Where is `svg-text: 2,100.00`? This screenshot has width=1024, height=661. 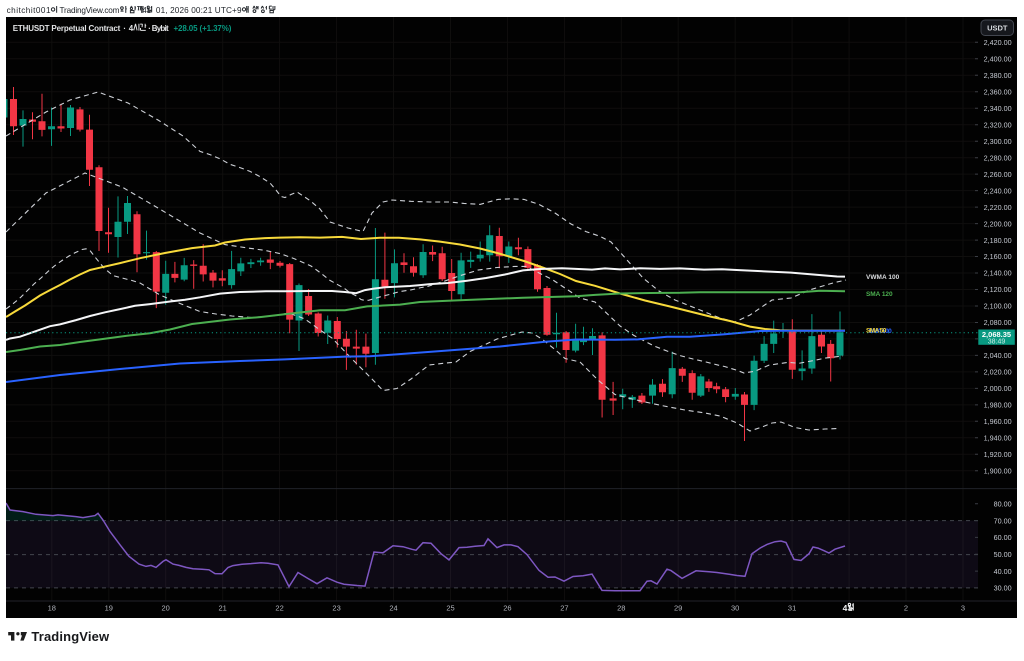
svg-text: 2,100.00 is located at coordinates (998, 306).